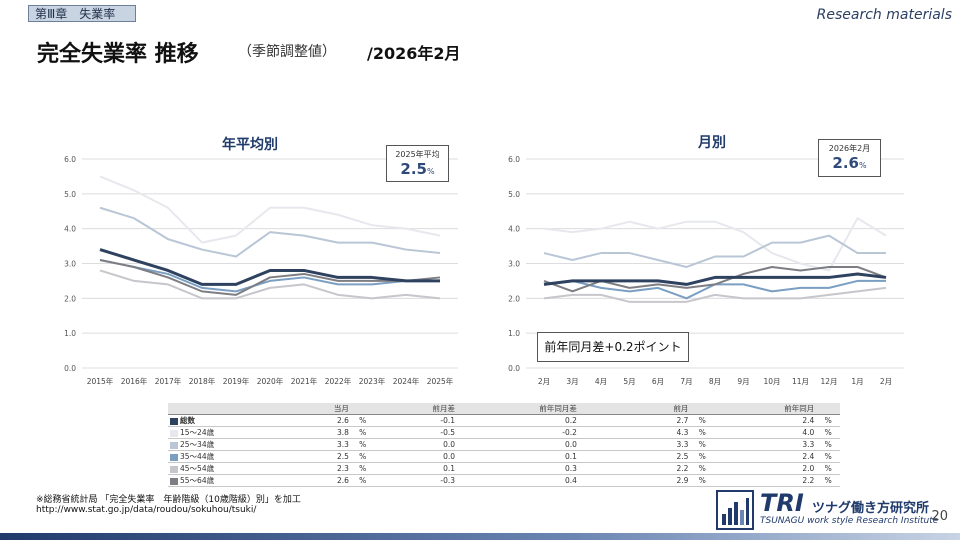  What do you see at coordinates (634, 456) in the screenshot?
I see `cell-prev-month: 2.5` at bounding box center [634, 456].